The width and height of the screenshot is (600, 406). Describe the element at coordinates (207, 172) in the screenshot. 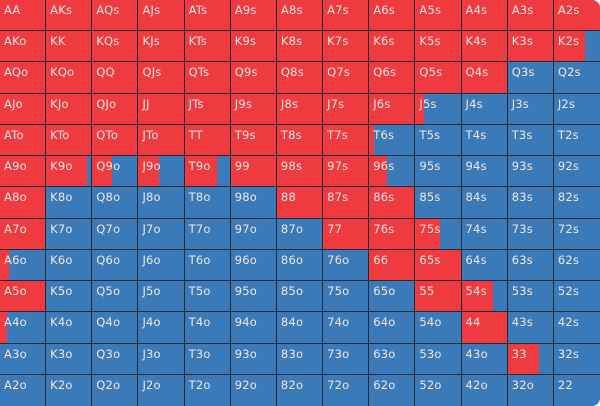

I see `hand-cell-T9o: T9o` at that location.